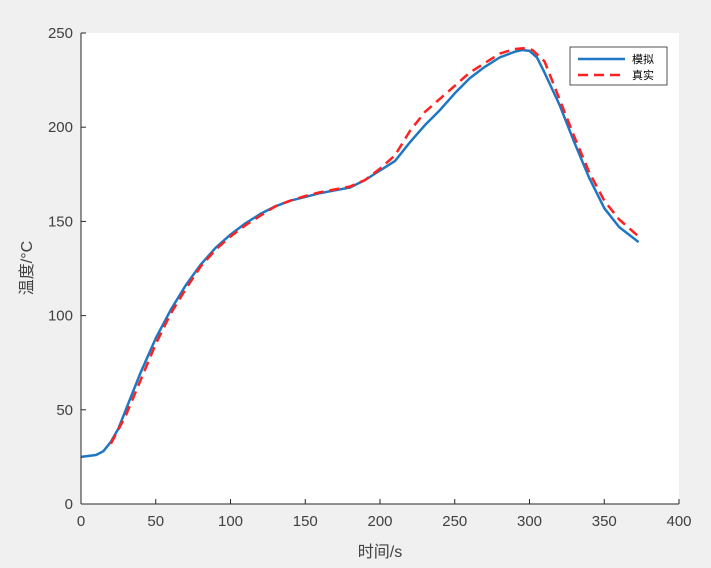 This screenshot has width=711, height=568. I want to click on legend-label-1: 模拟, so click(643, 59).